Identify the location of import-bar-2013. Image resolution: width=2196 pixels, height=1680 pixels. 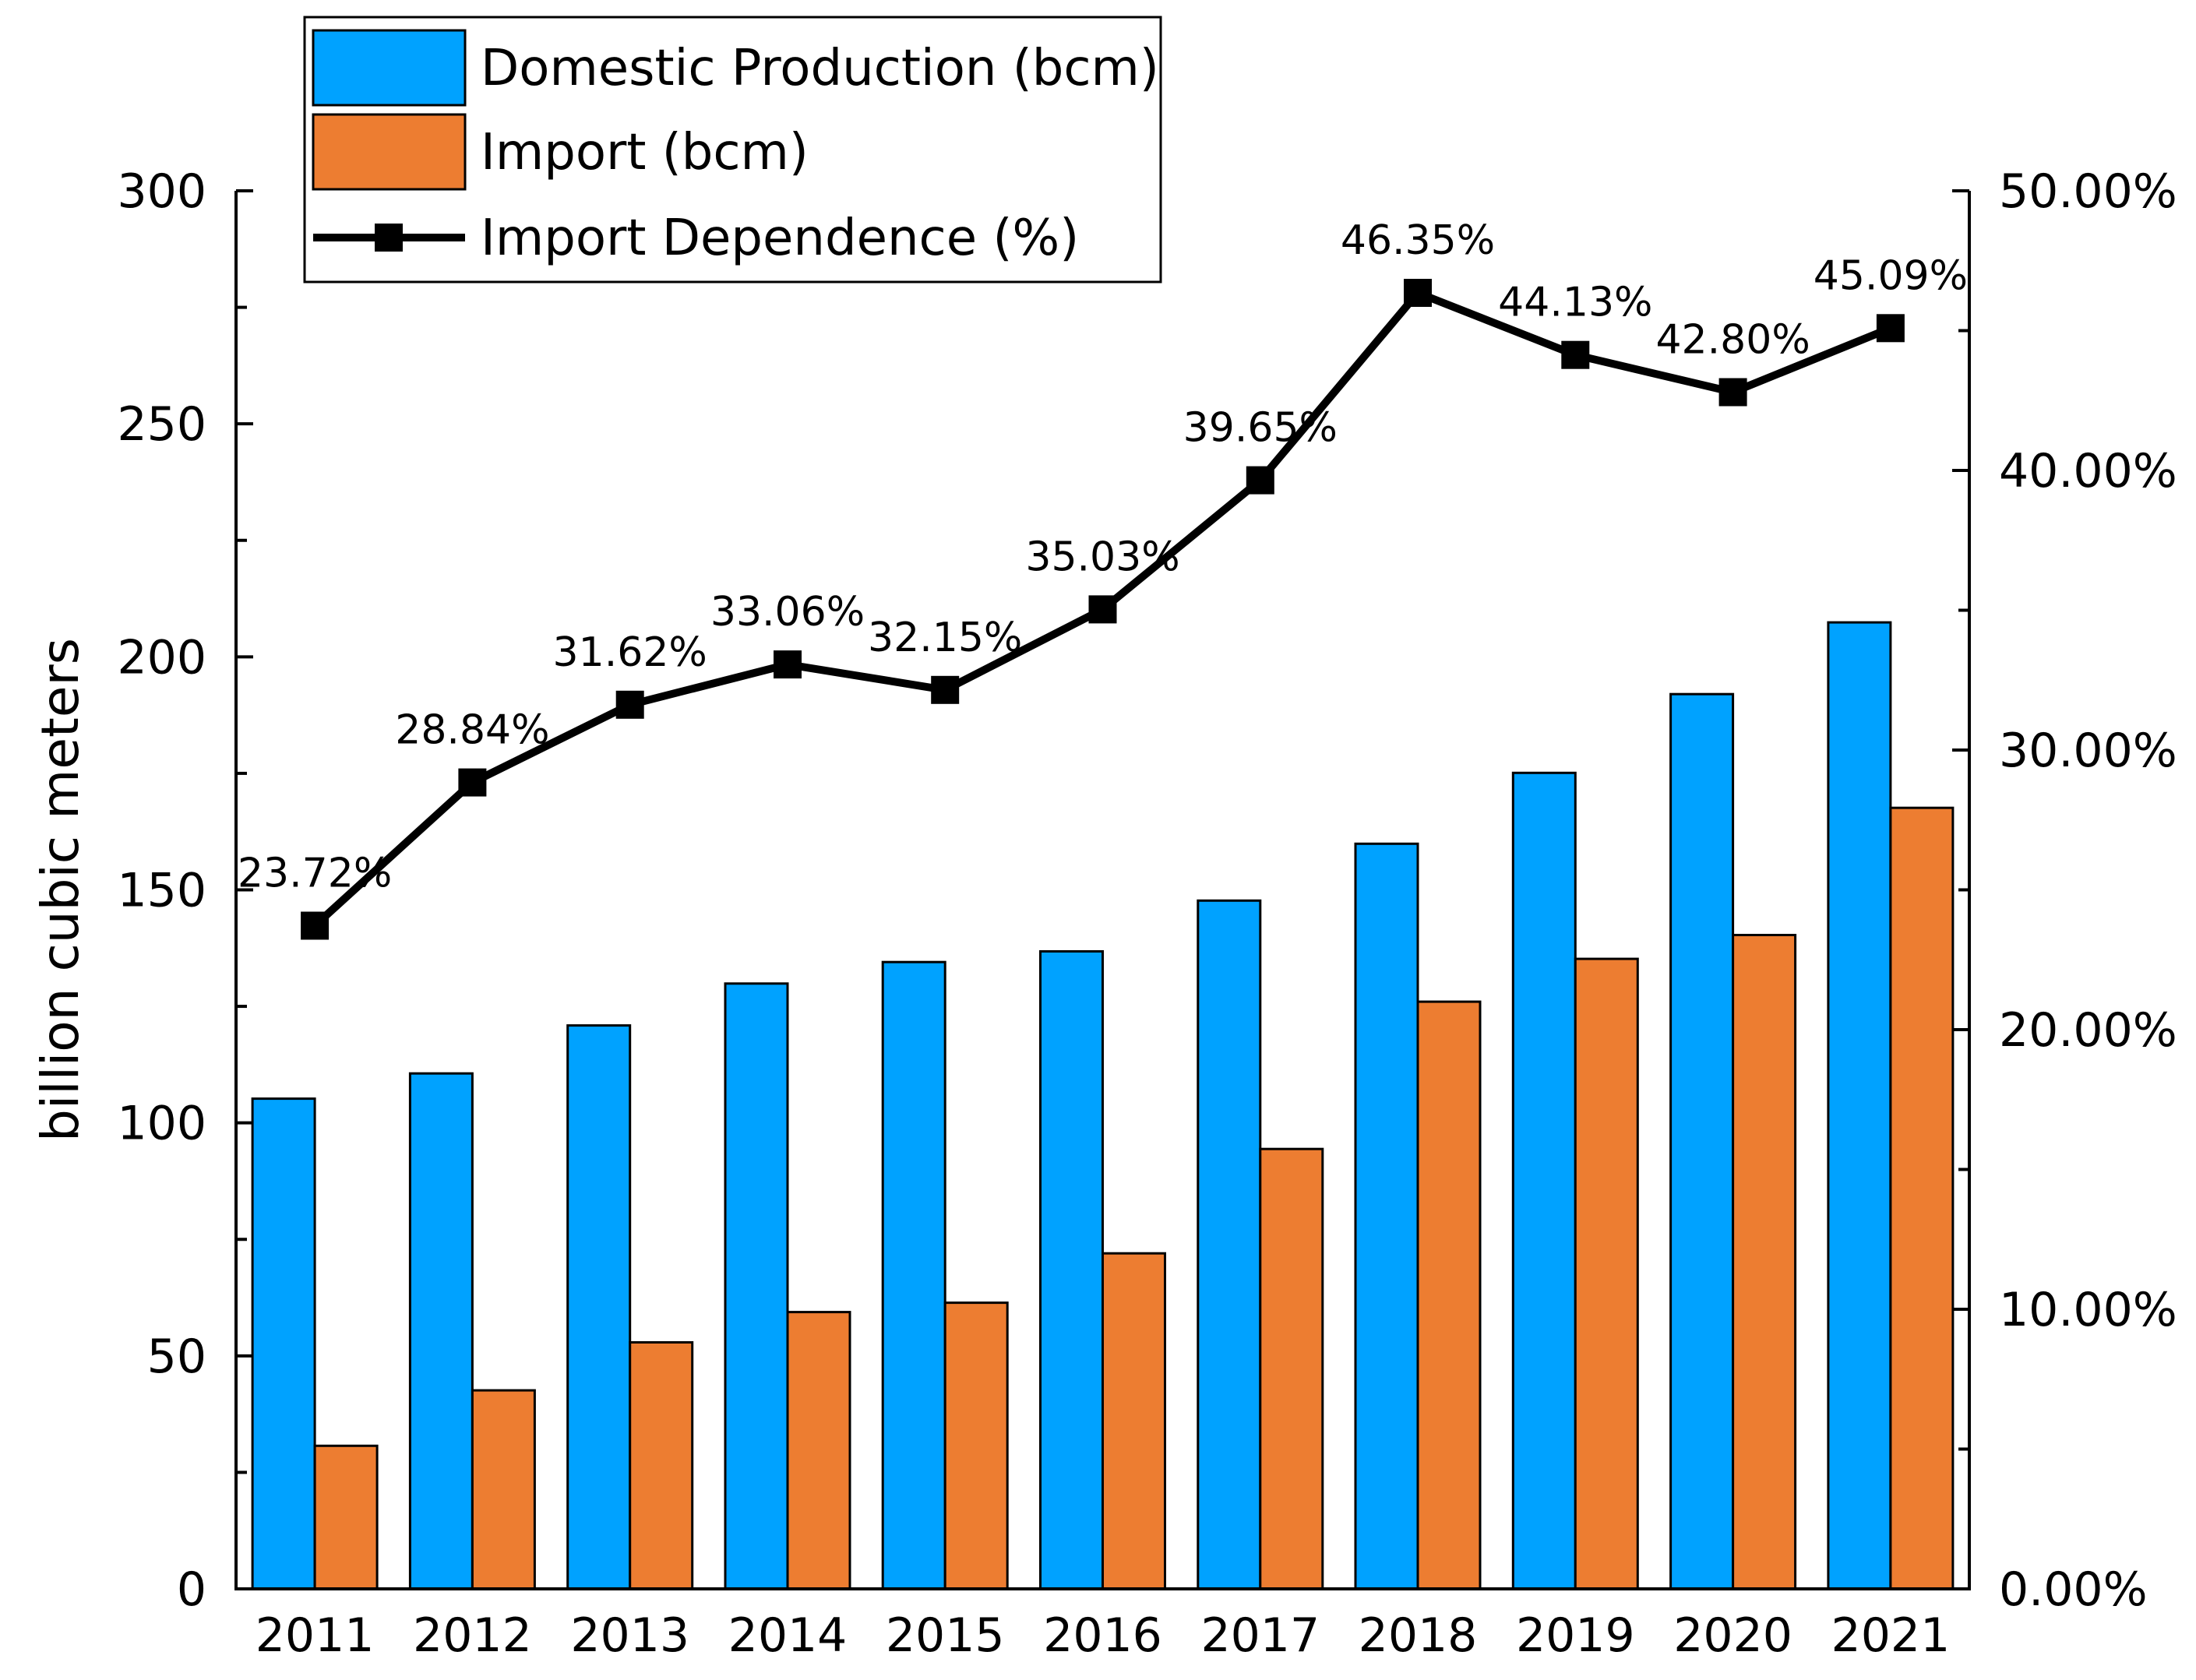
(661, 1465).